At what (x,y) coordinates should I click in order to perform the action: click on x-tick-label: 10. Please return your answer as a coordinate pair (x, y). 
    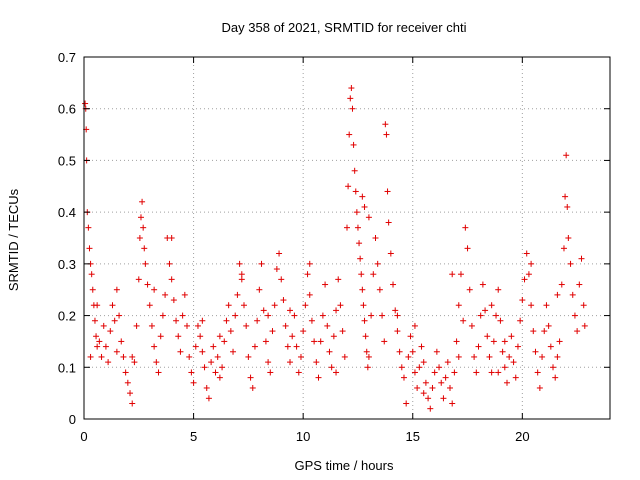
    Looking at the image, I should click on (303, 436).